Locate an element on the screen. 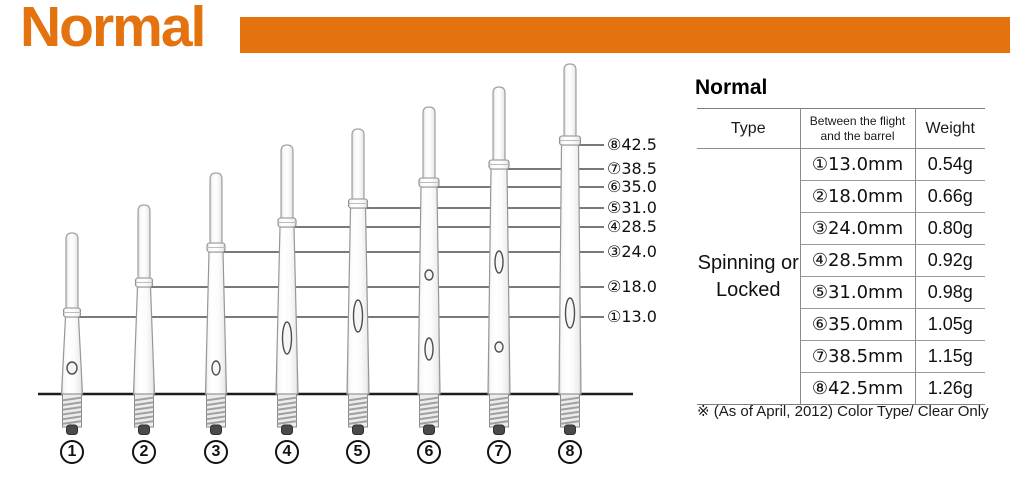 This screenshot has width=1010, height=492. table-row: ④28.5mm 0.92g is located at coordinates (841, 260).